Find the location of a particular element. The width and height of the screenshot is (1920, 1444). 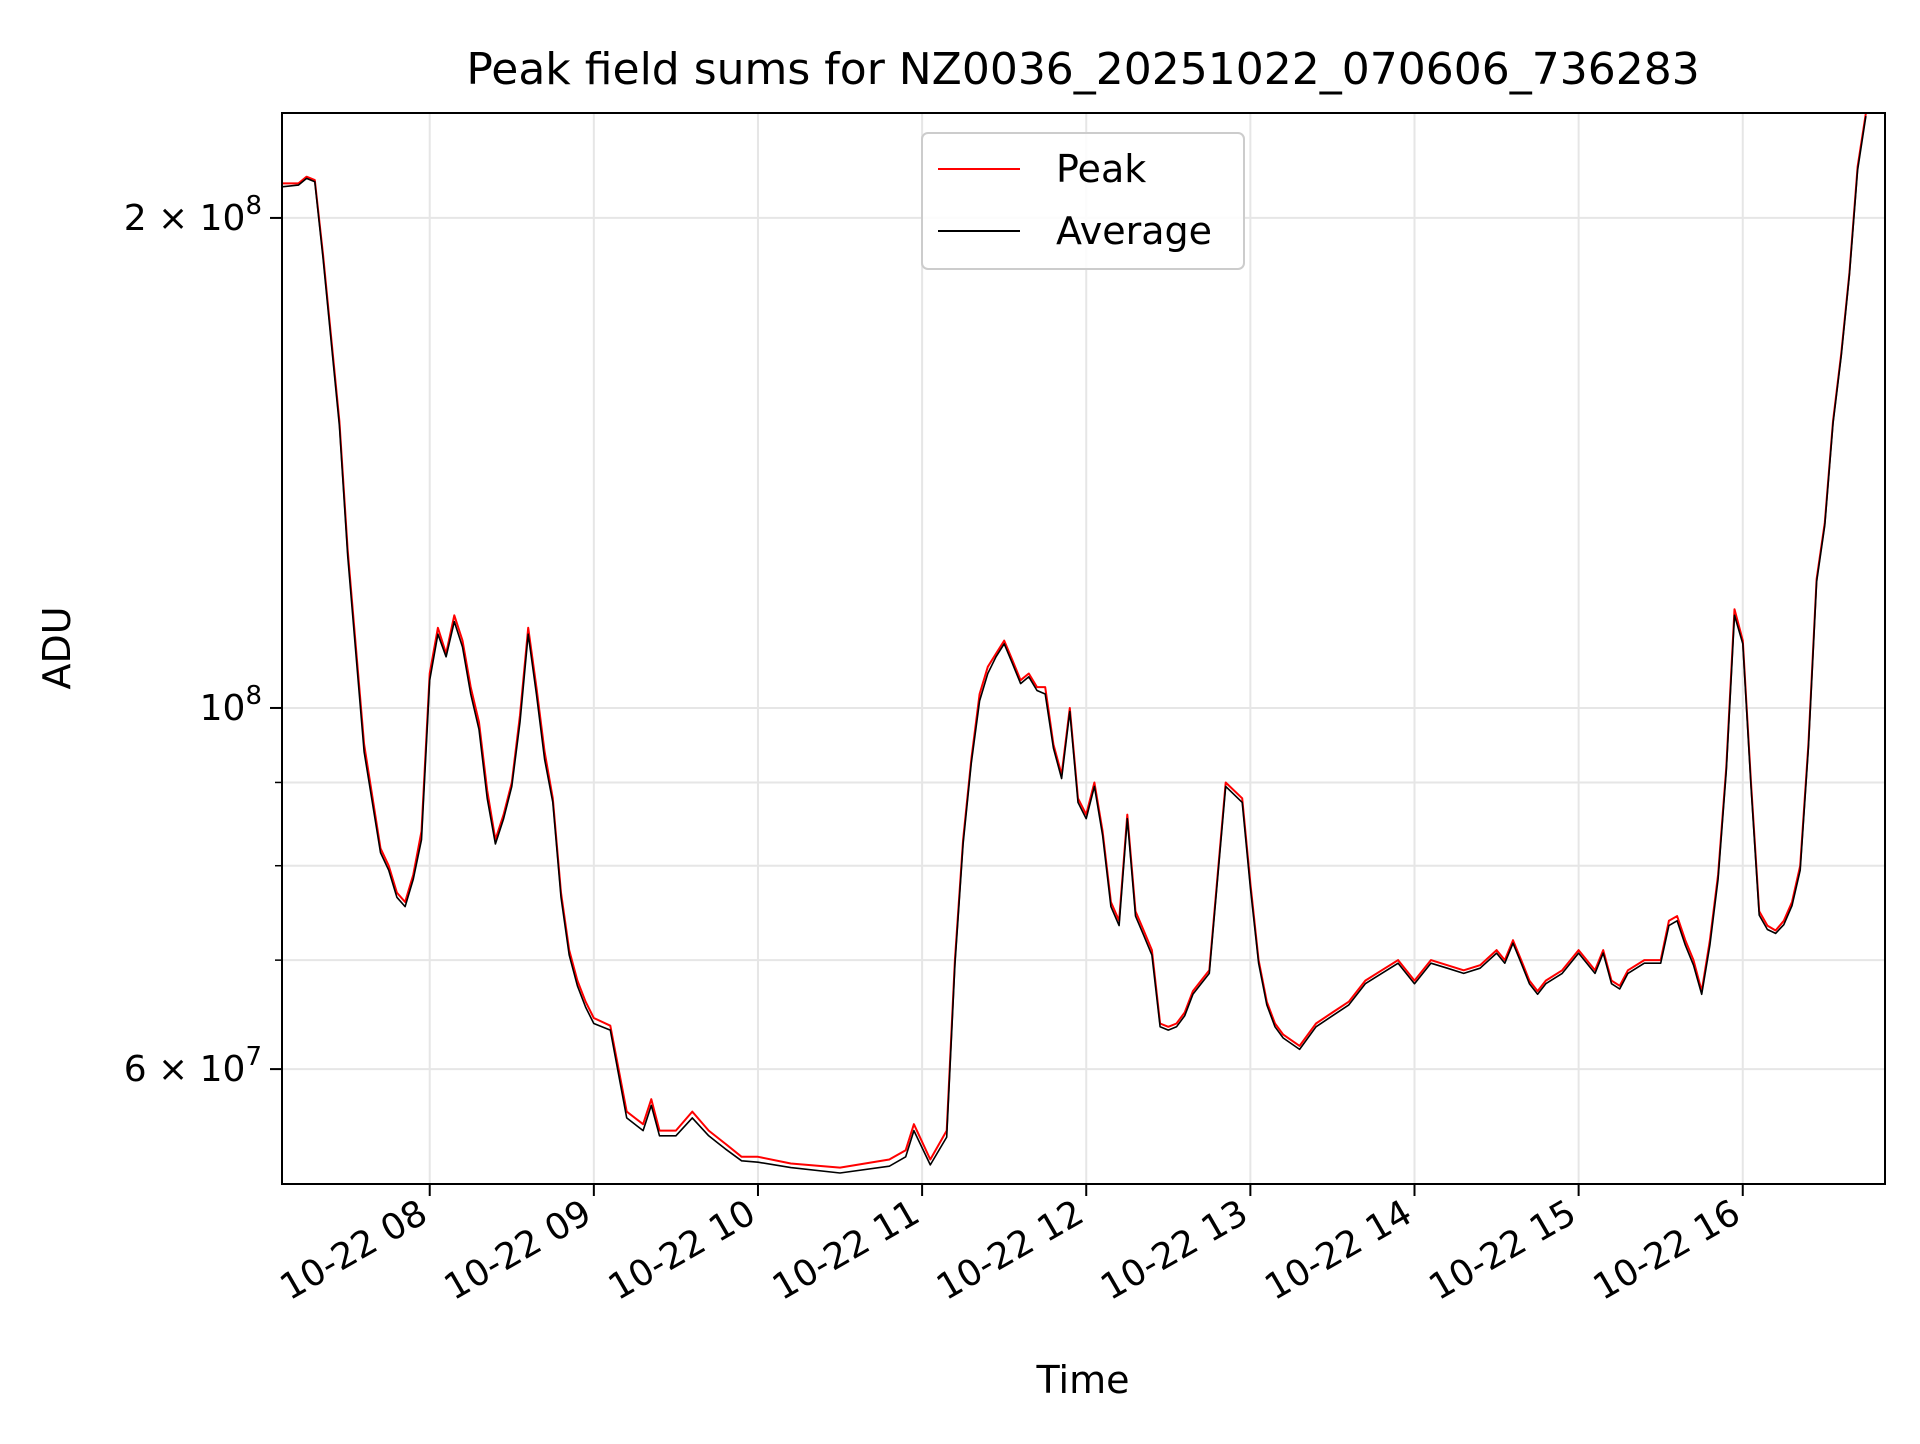

legend-label-peak: Peak is located at coordinates (1101, 169).